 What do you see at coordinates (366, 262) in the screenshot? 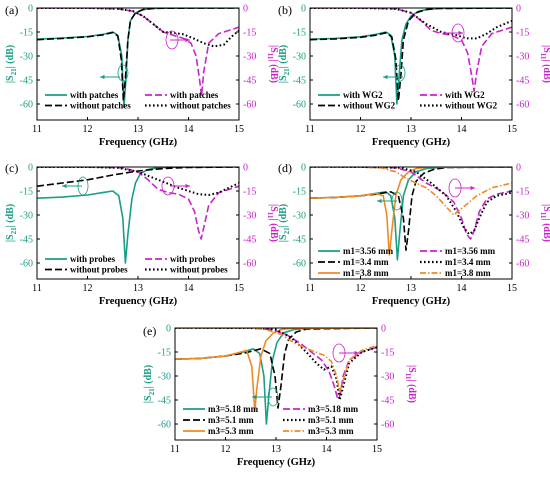
I see `legend-label: m1=3.4 mm` at bounding box center [366, 262].